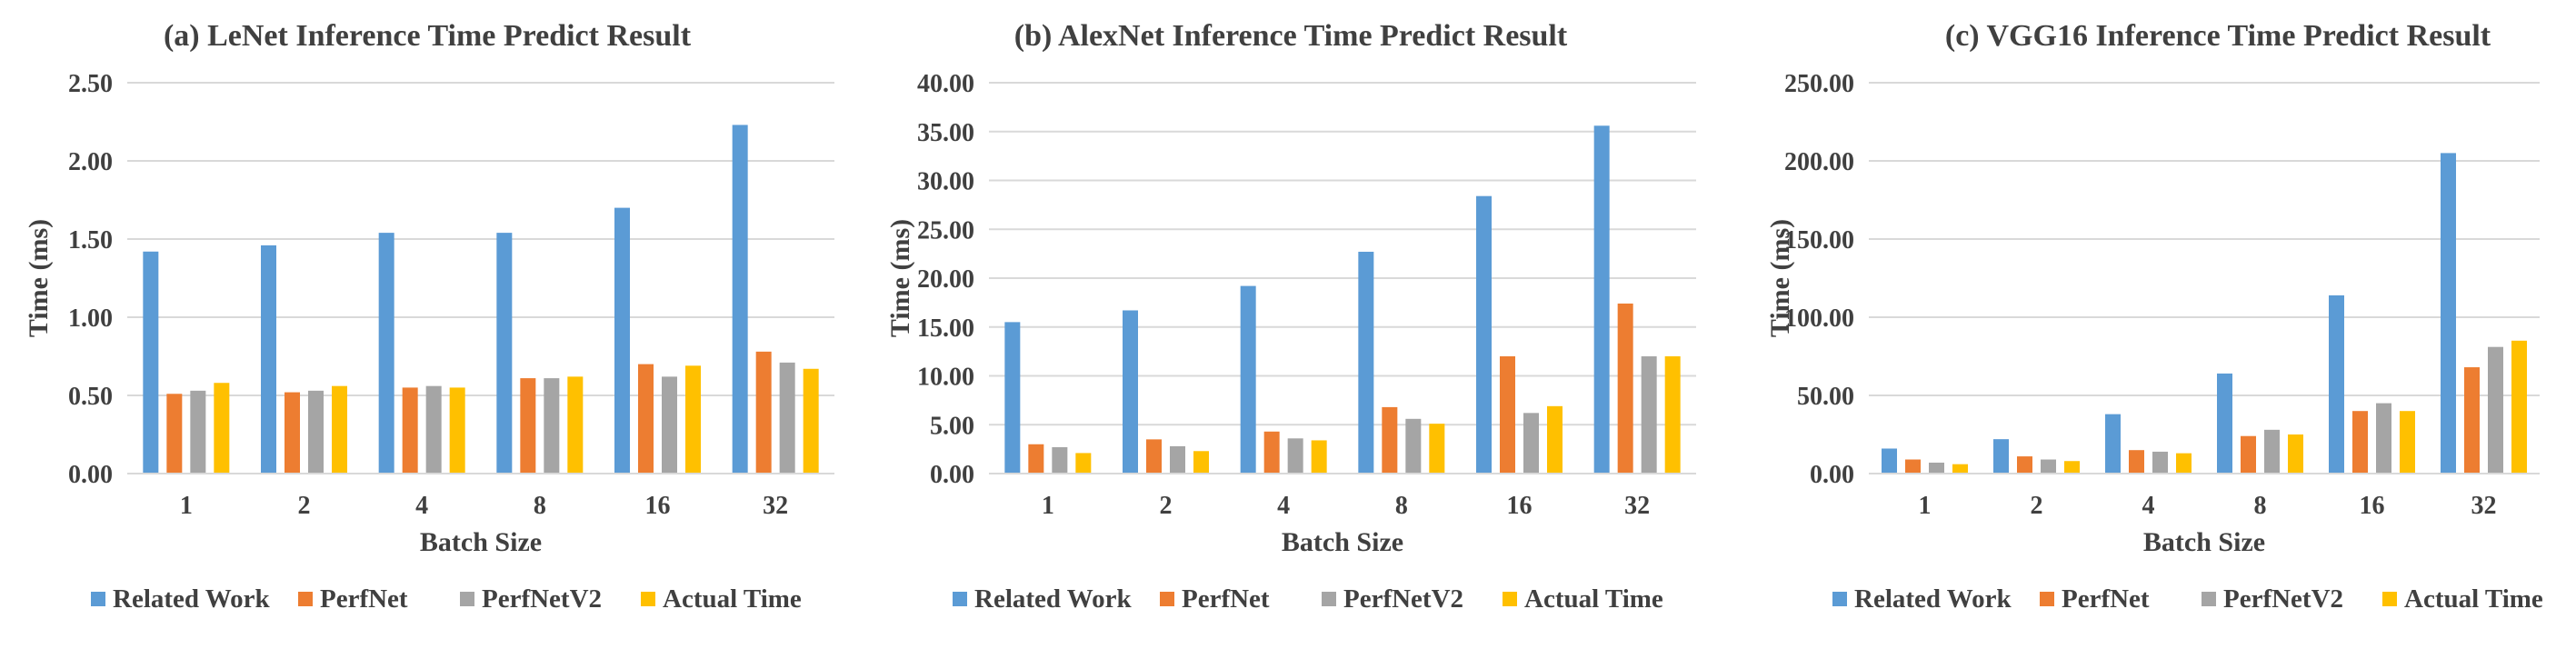 The height and width of the screenshot is (649, 2576). I want to click on y-tick-label: 1.50, so click(90, 240).